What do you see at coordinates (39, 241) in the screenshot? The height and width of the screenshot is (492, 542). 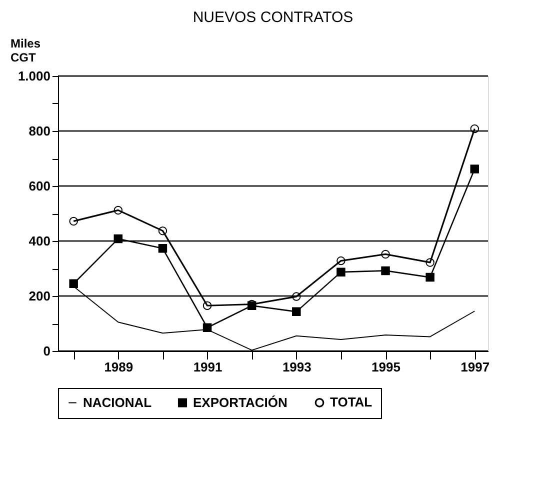 I see `y-tick-label: 400` at bounding box center [39, 241].